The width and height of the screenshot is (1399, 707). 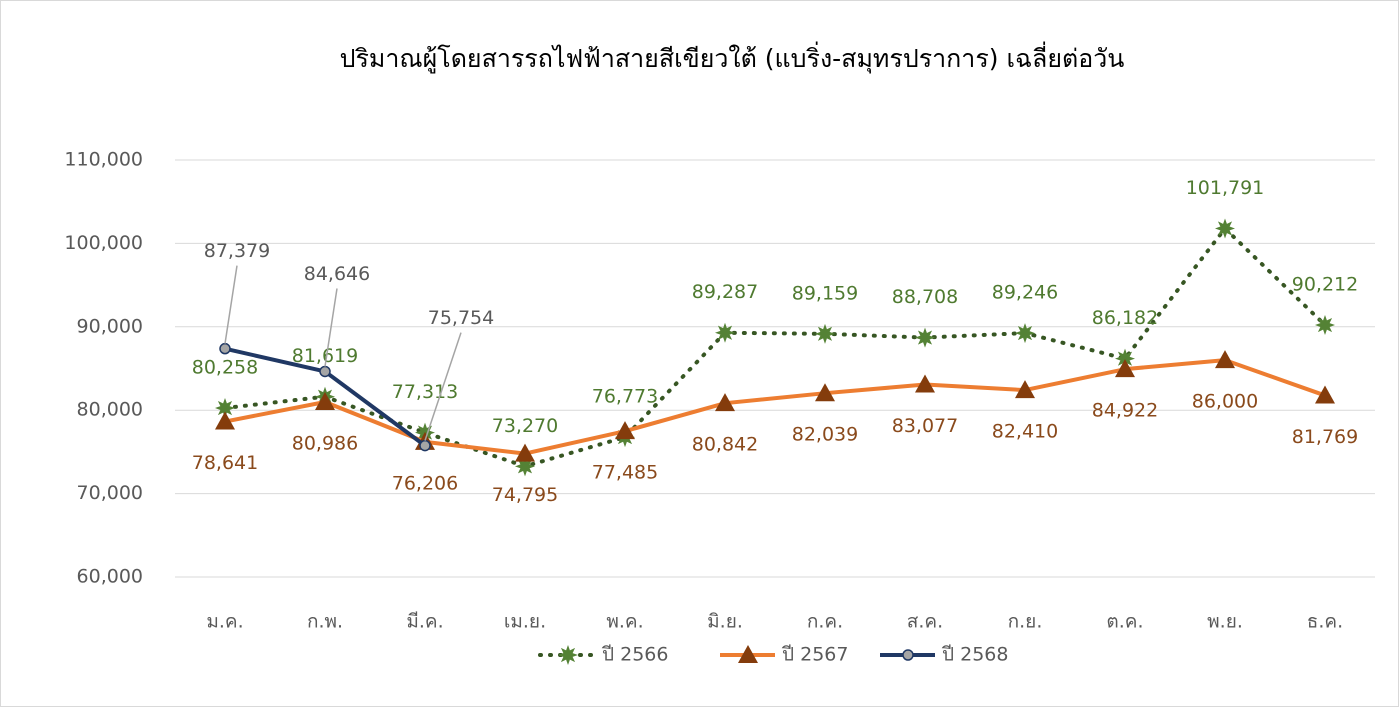 What do you see at coordinates (925, 426) in the screenshot?
I see `data-label: 83,077` at bounding box center [925, 426].